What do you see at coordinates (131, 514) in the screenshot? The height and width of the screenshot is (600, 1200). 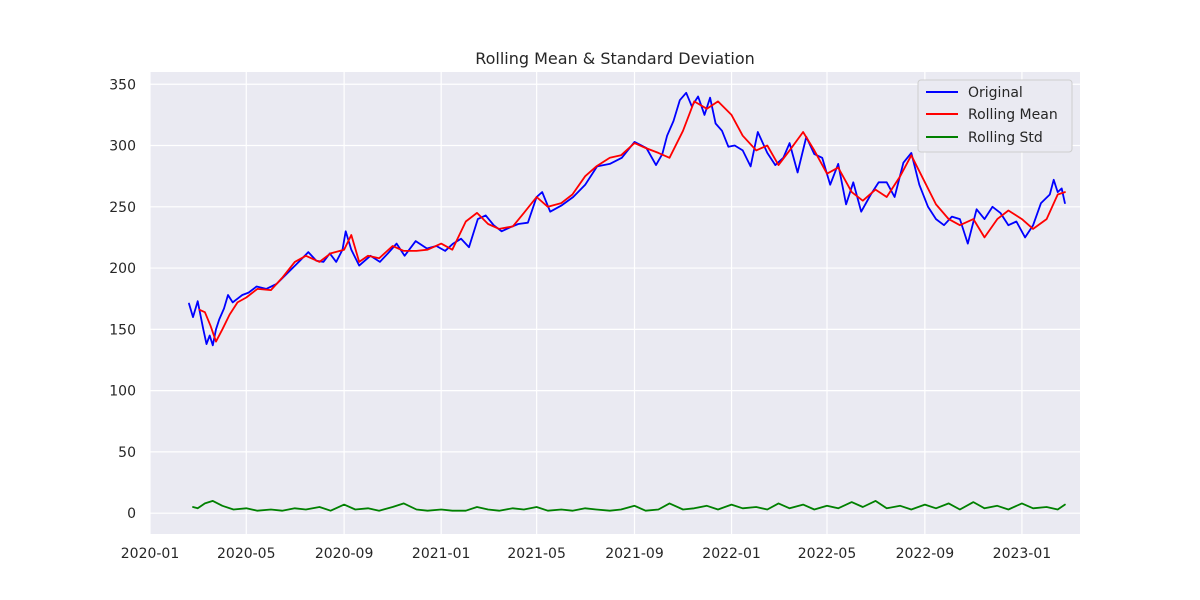 I see `y-tick-label: 0` at bounding box center [131, 514].